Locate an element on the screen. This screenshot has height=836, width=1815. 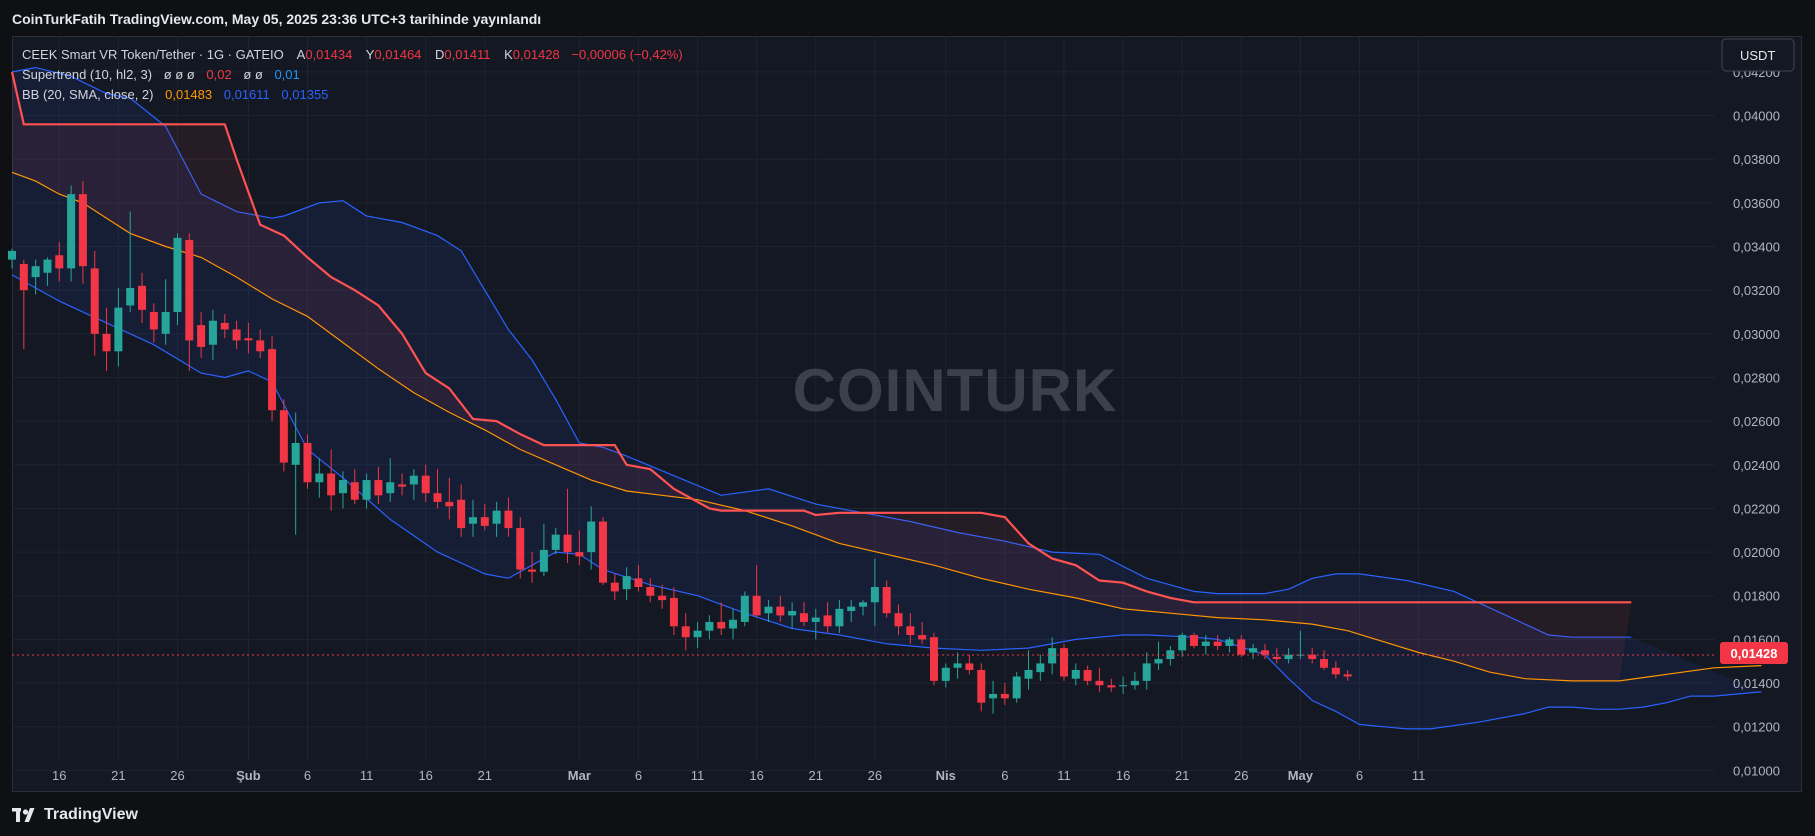
bb-upper-value: 0,01611 is located at coordinates (247, 94).